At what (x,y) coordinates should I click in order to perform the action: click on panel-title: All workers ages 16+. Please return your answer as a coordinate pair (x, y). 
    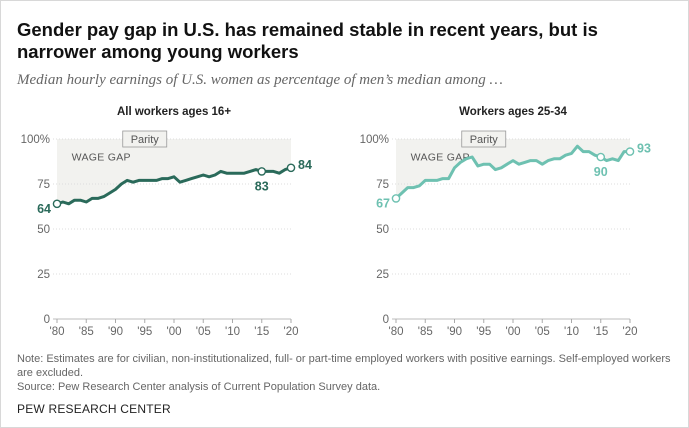
    Looking at the image, I should click on (174, 112).